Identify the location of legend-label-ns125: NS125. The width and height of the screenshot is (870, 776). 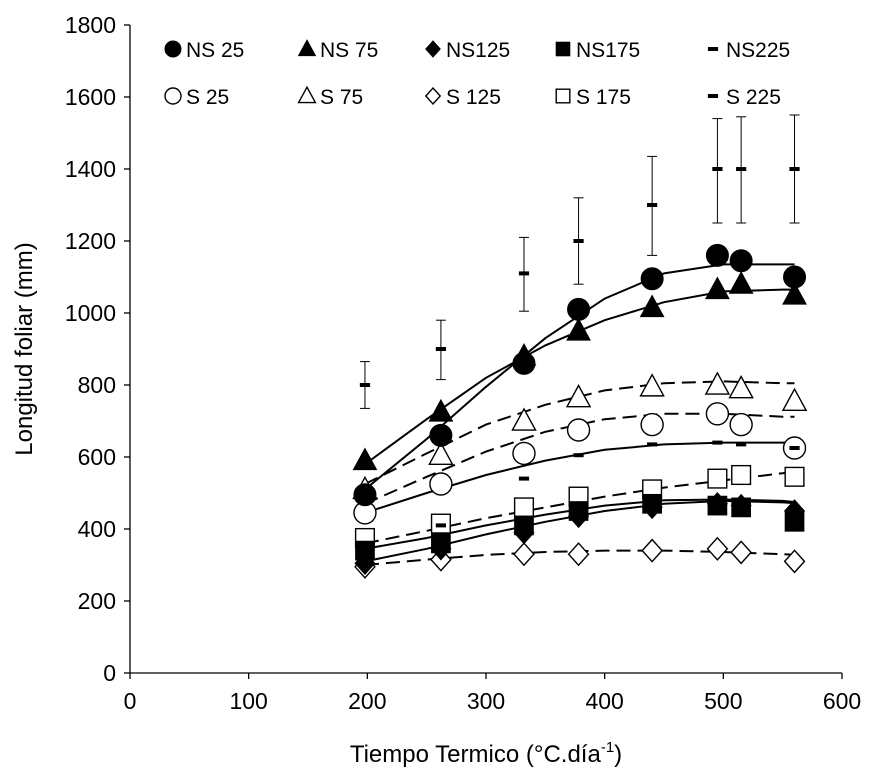
(478, 50).